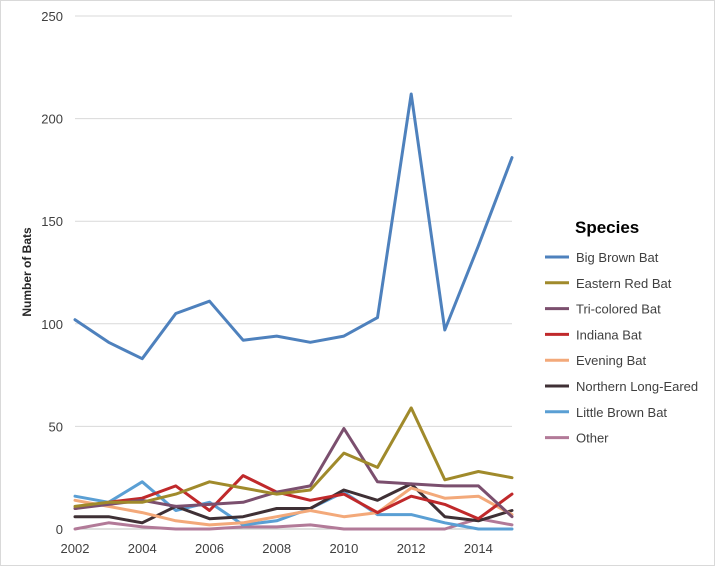 The width and height of the screenshot is (715, 566). I want to click on legend-title: Species, so click(607, 227).